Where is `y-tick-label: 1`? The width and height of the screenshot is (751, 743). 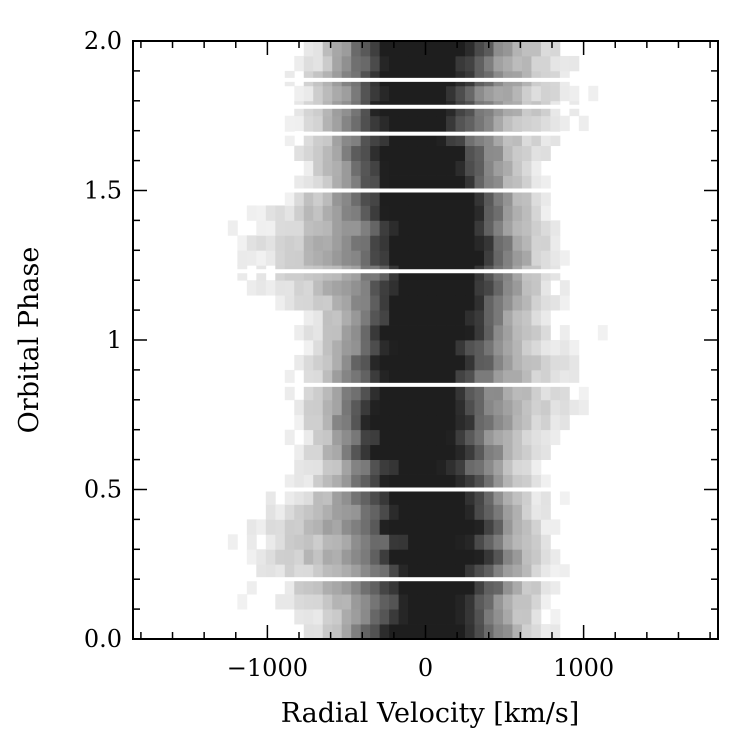 y-tick-label: 1 is located at coordinates (114, 340).